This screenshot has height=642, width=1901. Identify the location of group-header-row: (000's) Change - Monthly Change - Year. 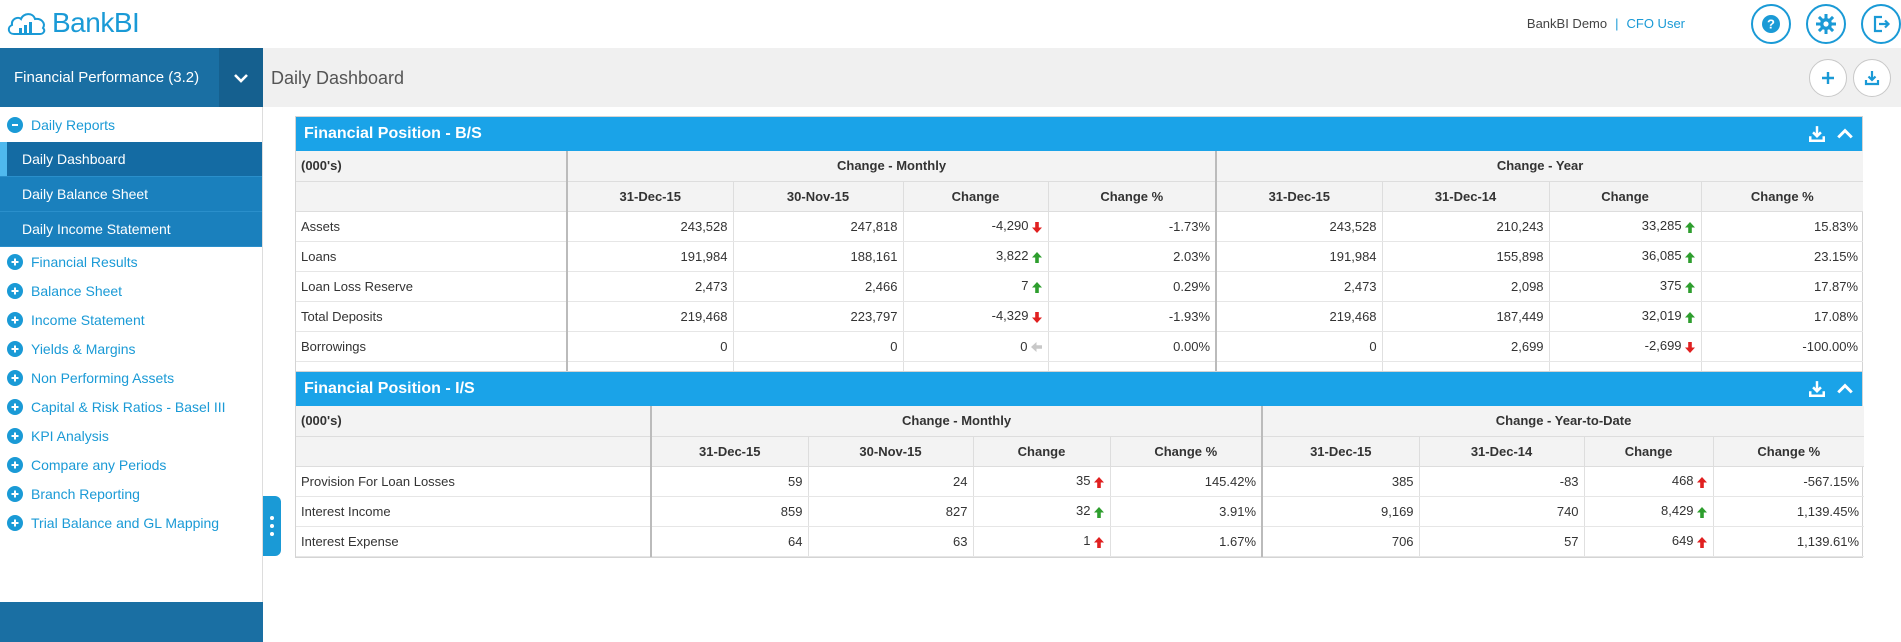
(1080, 166).